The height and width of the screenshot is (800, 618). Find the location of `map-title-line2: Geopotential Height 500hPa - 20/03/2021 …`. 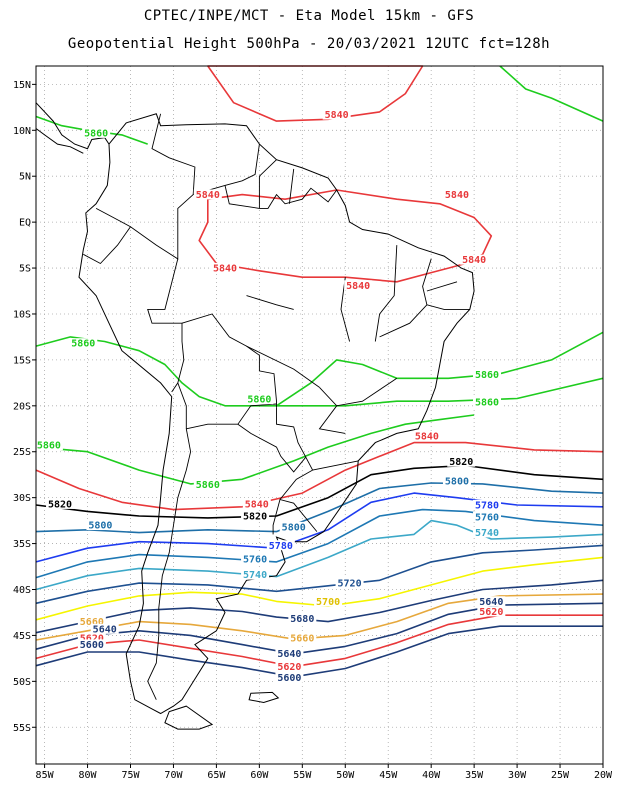

map-title-line2: Geopotential Height 500hPa - 20/03/2021 … is located at coordinates (309, 44).